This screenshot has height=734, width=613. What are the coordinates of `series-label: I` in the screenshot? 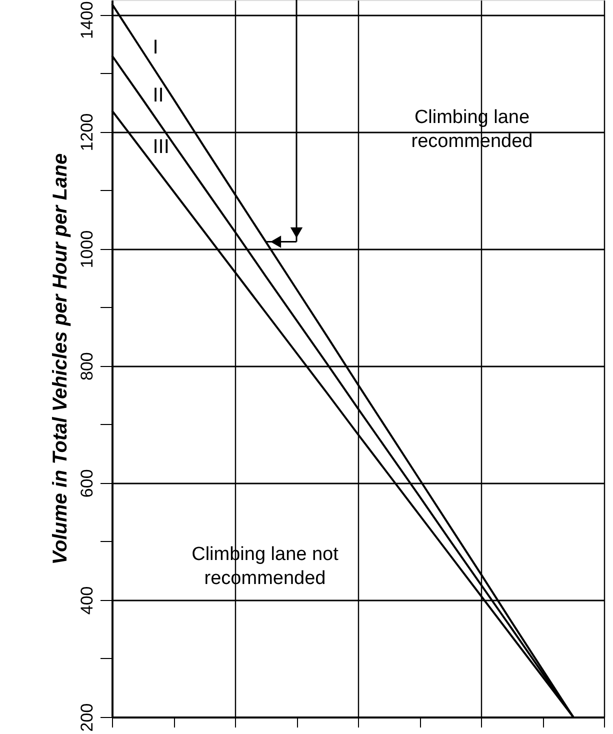 It's located at (155, 47).